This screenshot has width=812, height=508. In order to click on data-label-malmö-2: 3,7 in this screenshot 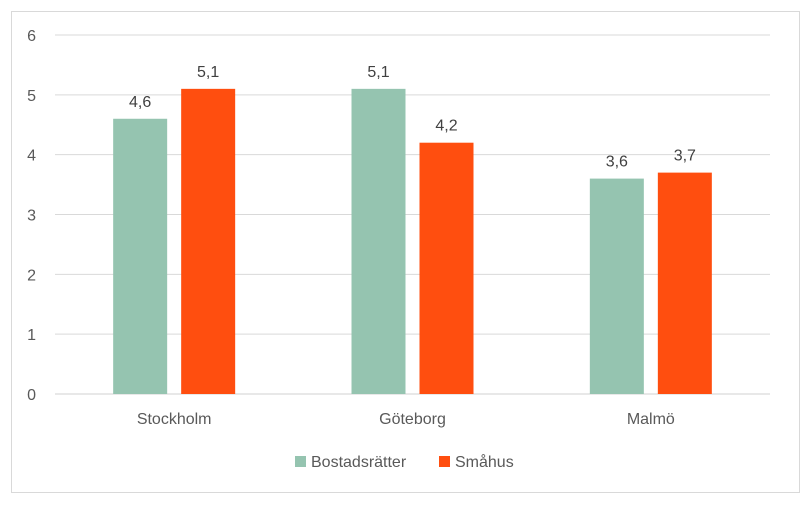, I will do `click(685, 156)`.